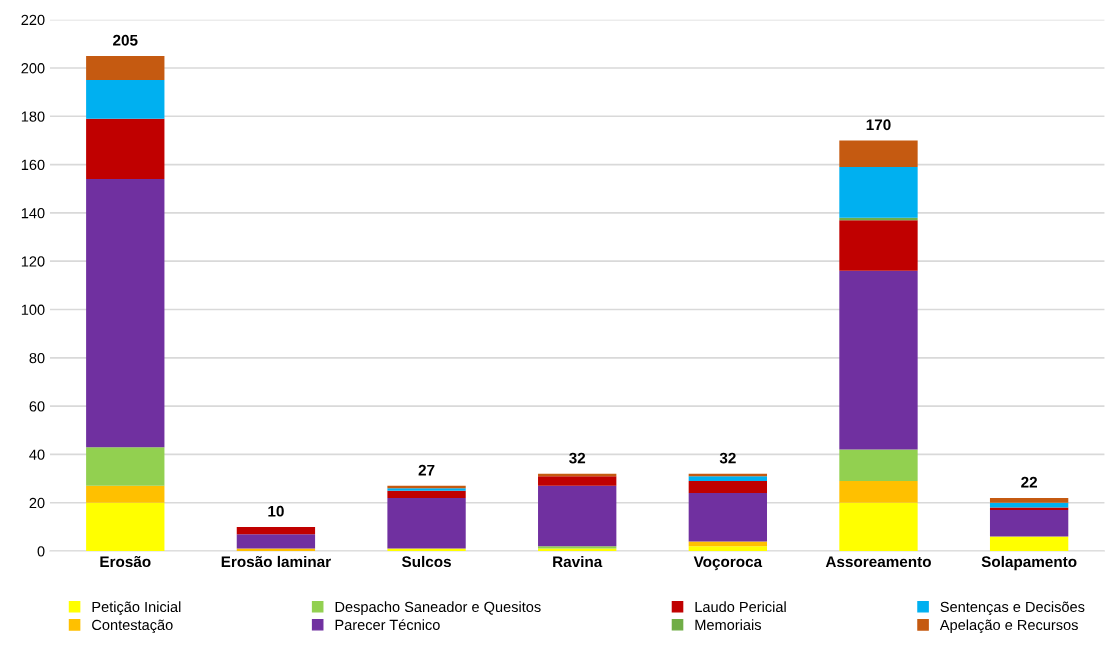  I want to click on y-tick-label: 120, so click(33, 261).